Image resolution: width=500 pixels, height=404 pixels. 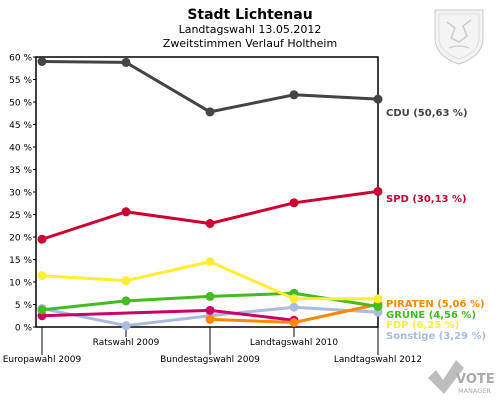 I want to click on y-tick-label: 50 %, so click(x=20, y=104).